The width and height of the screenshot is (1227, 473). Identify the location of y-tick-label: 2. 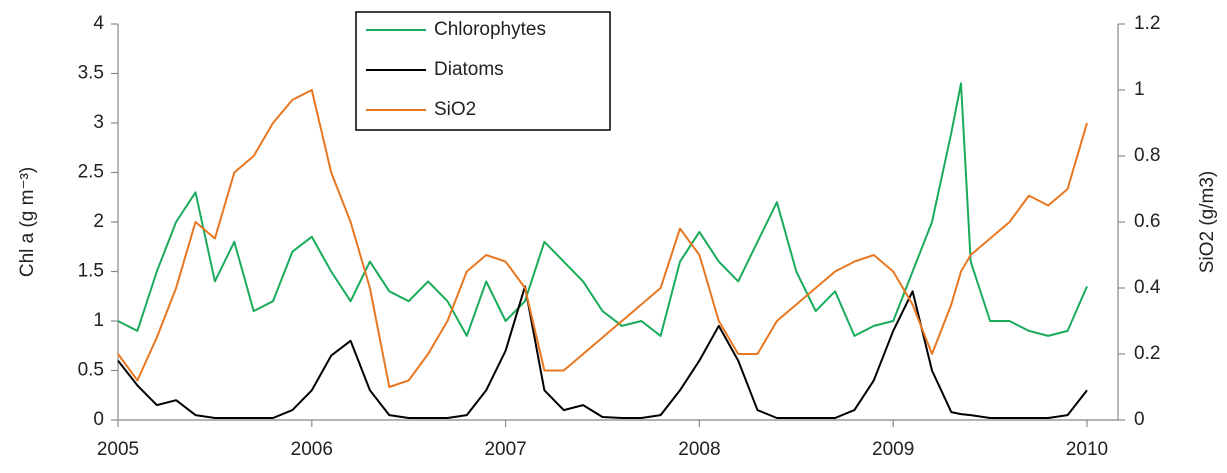
(98, 221).